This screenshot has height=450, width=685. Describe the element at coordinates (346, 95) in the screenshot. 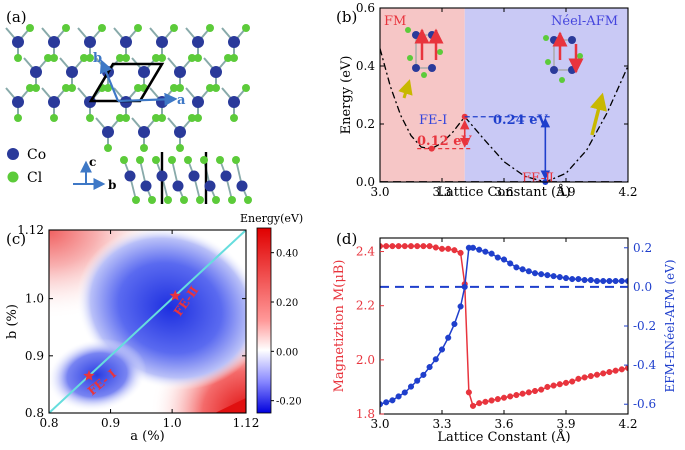

I see `y-axis-label: Energy (eV)` at that location.